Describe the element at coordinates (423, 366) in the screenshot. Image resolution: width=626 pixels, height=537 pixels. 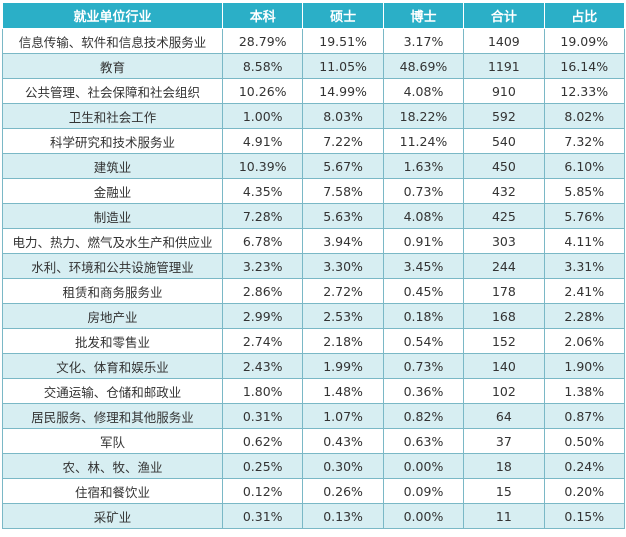
I see `doctor-cell: 0.73%` at that location.